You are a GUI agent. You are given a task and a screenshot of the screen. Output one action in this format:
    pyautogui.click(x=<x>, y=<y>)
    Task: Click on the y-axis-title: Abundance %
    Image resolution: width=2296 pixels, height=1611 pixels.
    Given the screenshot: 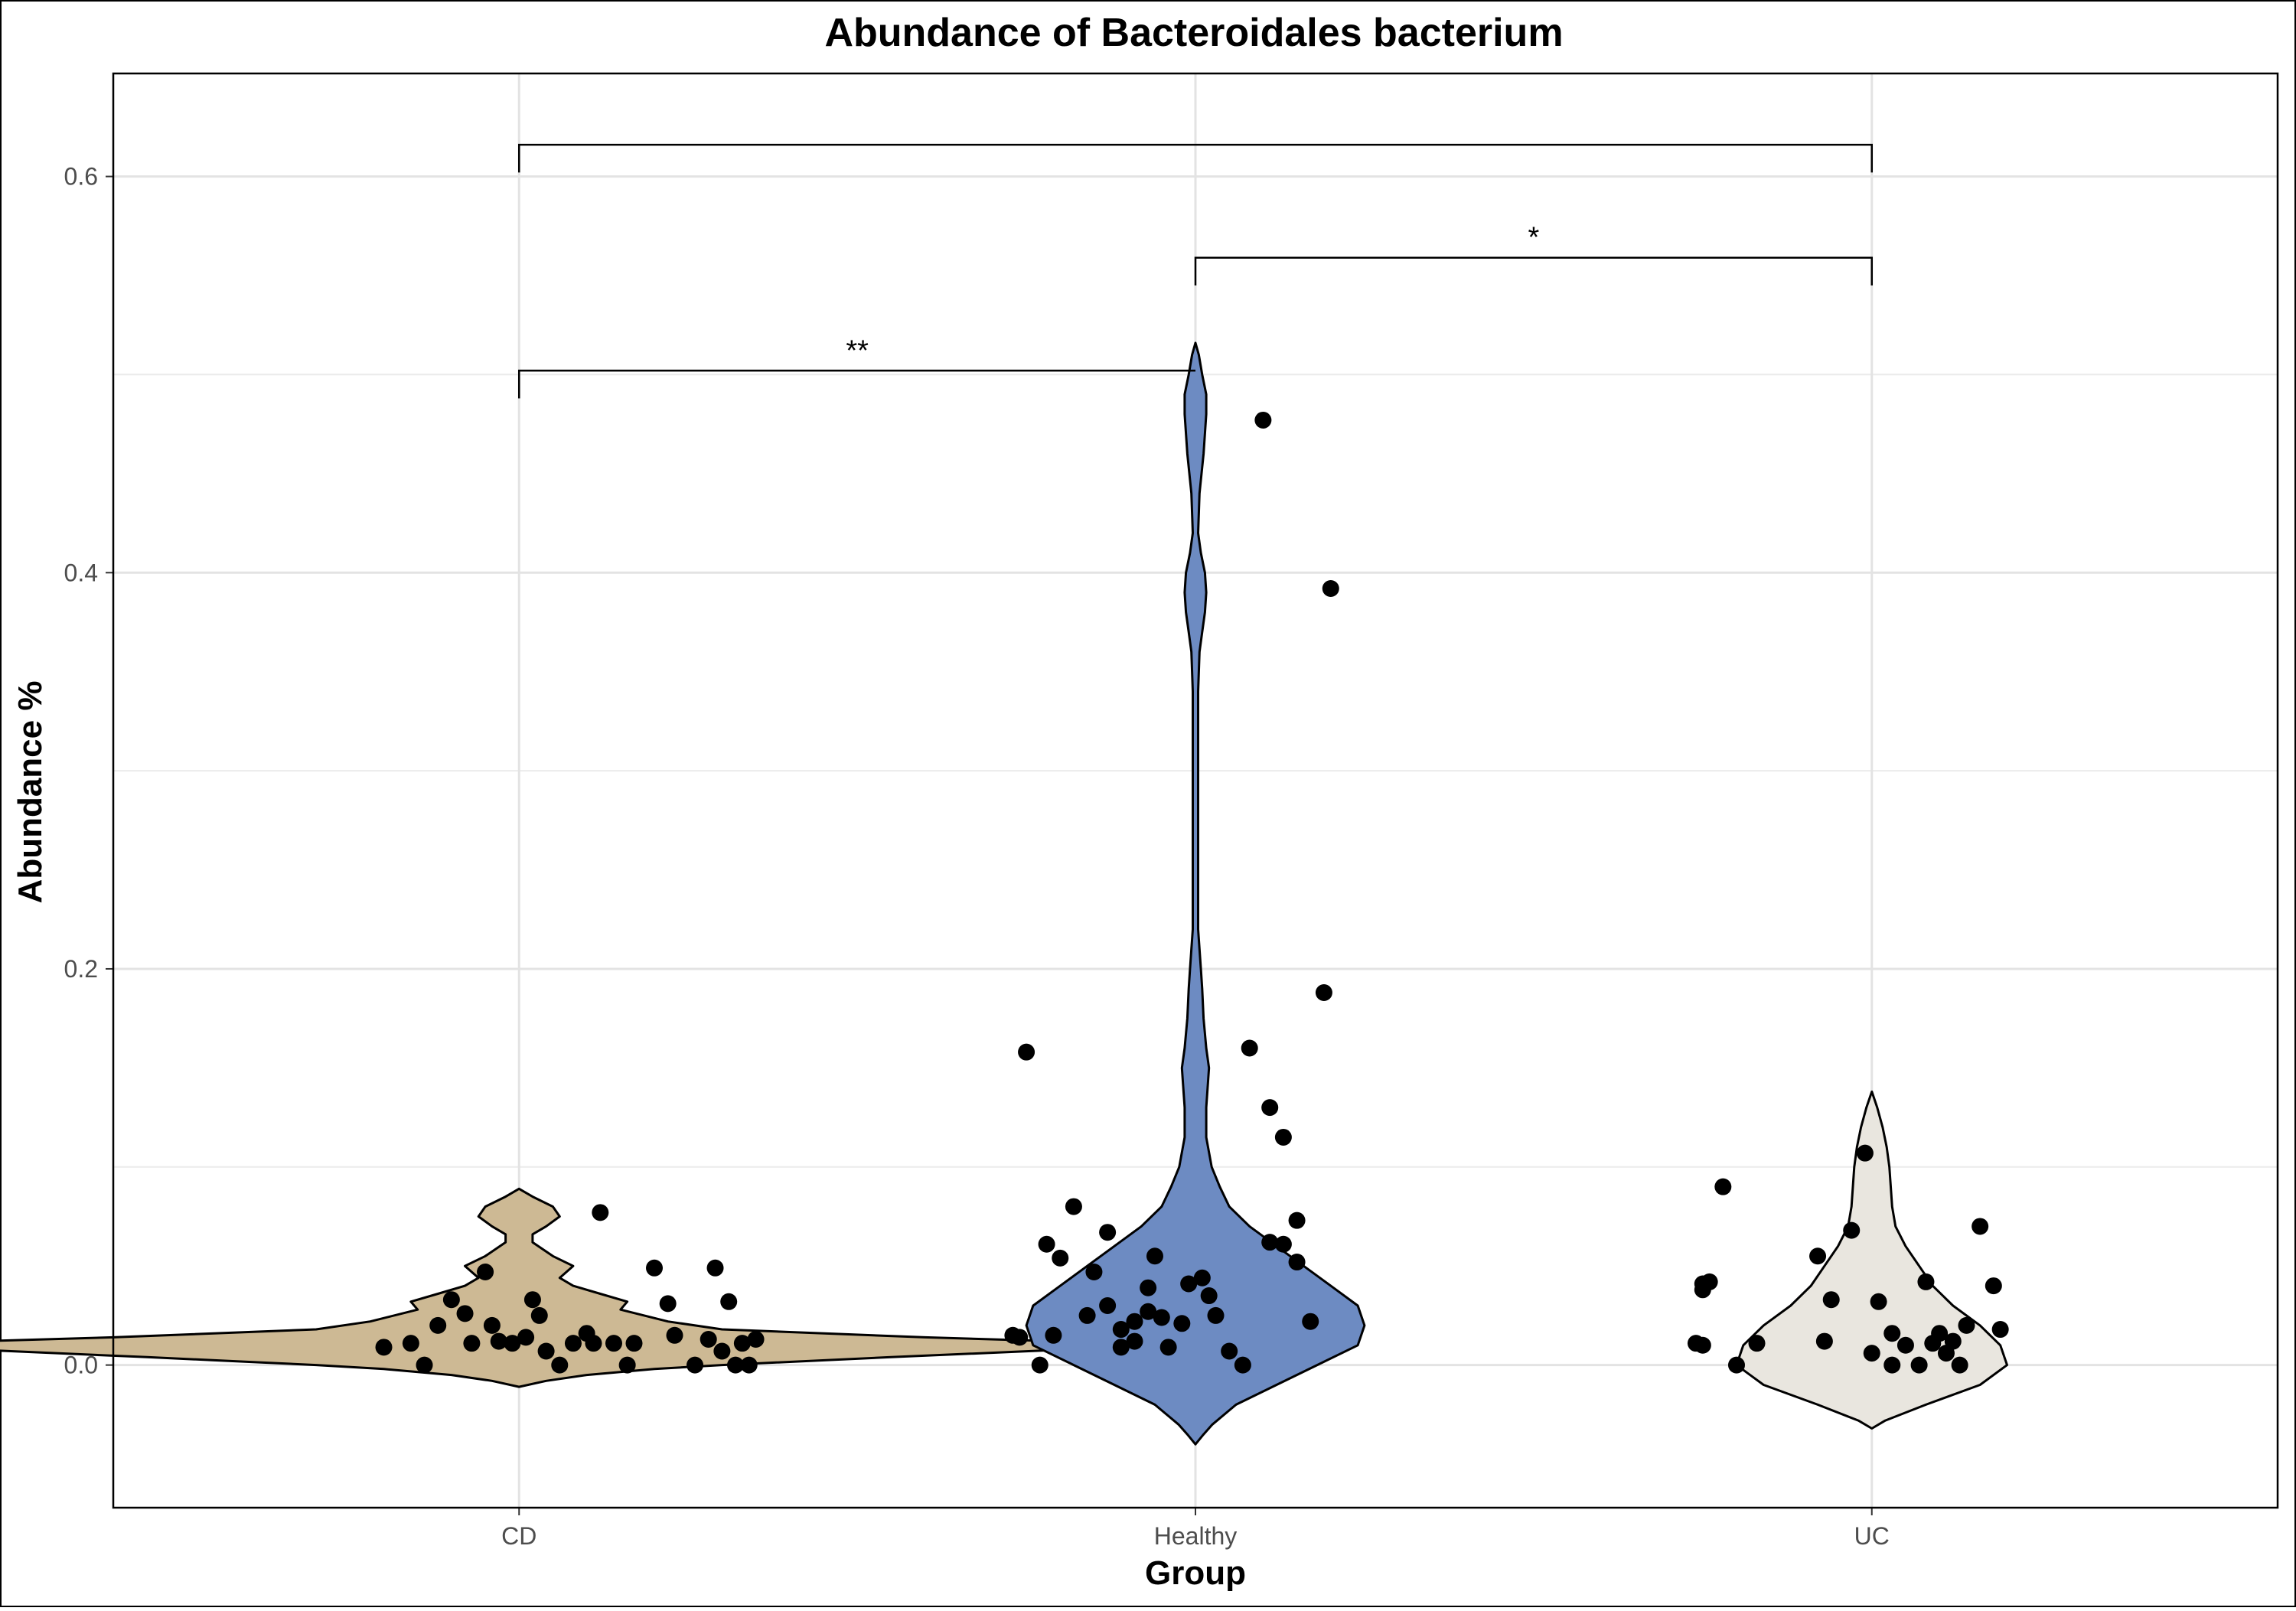 What is the action you would take?
    pyautogui.click(x=30, y=792)
    